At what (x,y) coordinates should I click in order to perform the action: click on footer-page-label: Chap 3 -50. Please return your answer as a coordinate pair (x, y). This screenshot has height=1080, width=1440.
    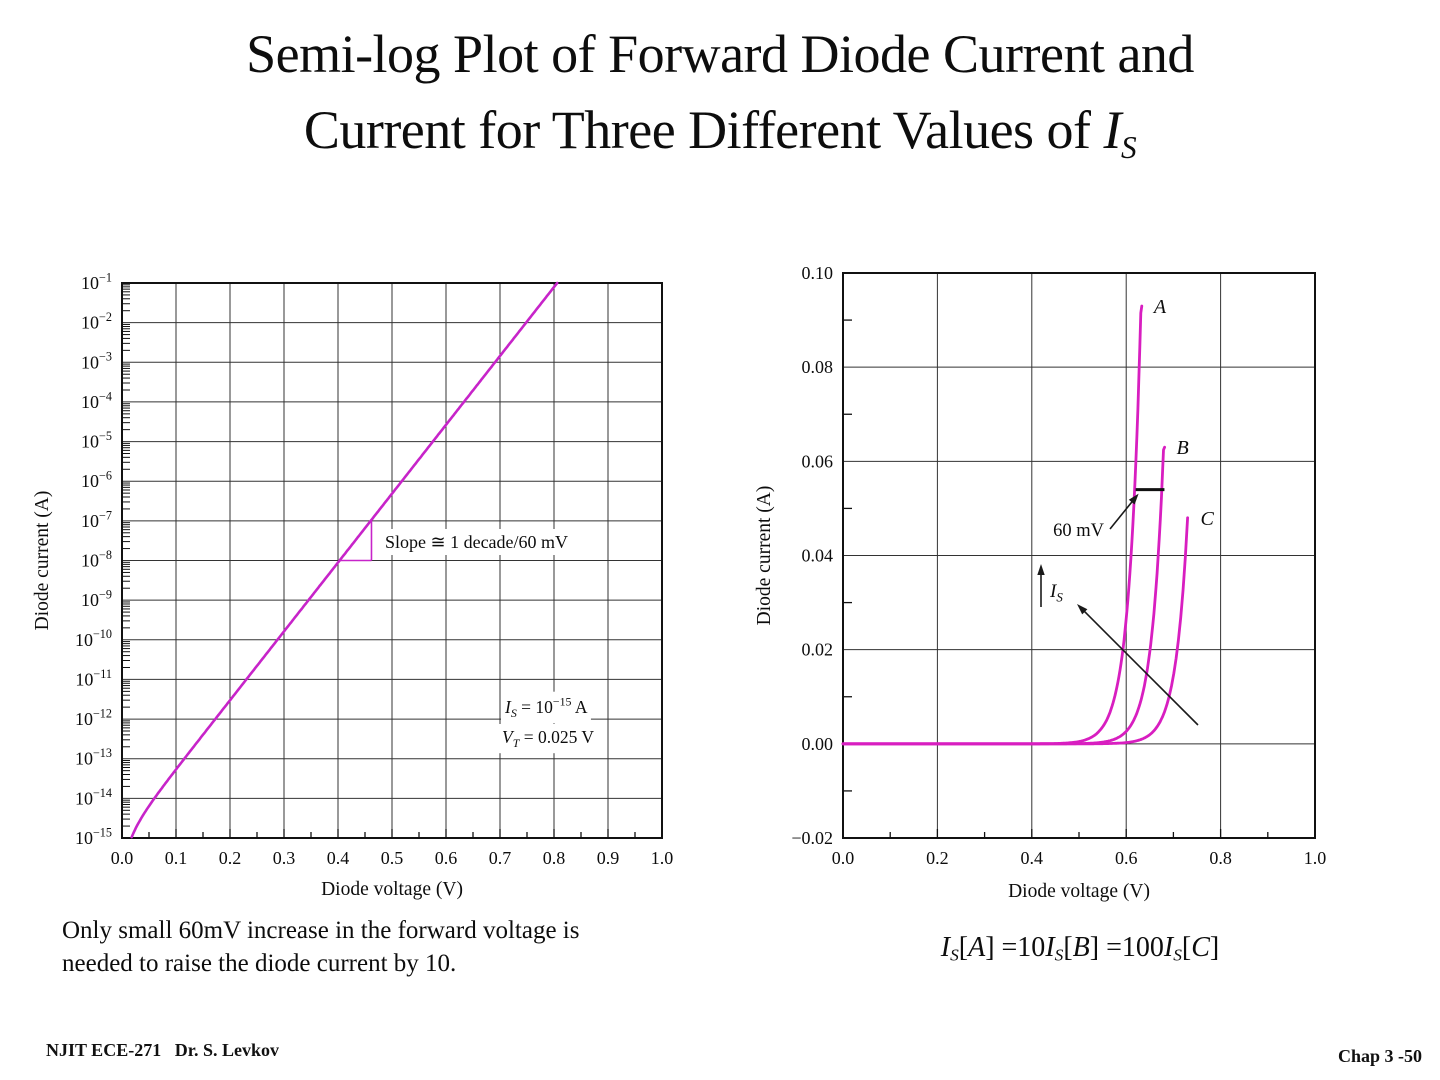
    Looking at the image, I should click on (1379, 1056).